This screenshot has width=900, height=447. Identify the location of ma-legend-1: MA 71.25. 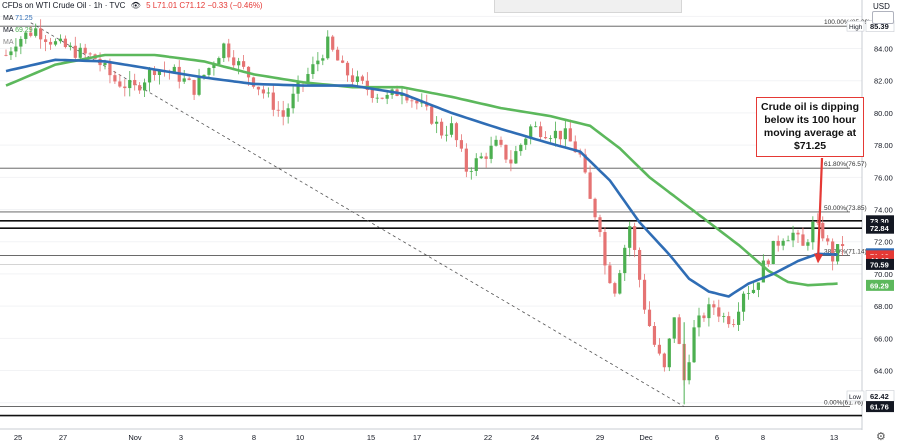
(18, 18).